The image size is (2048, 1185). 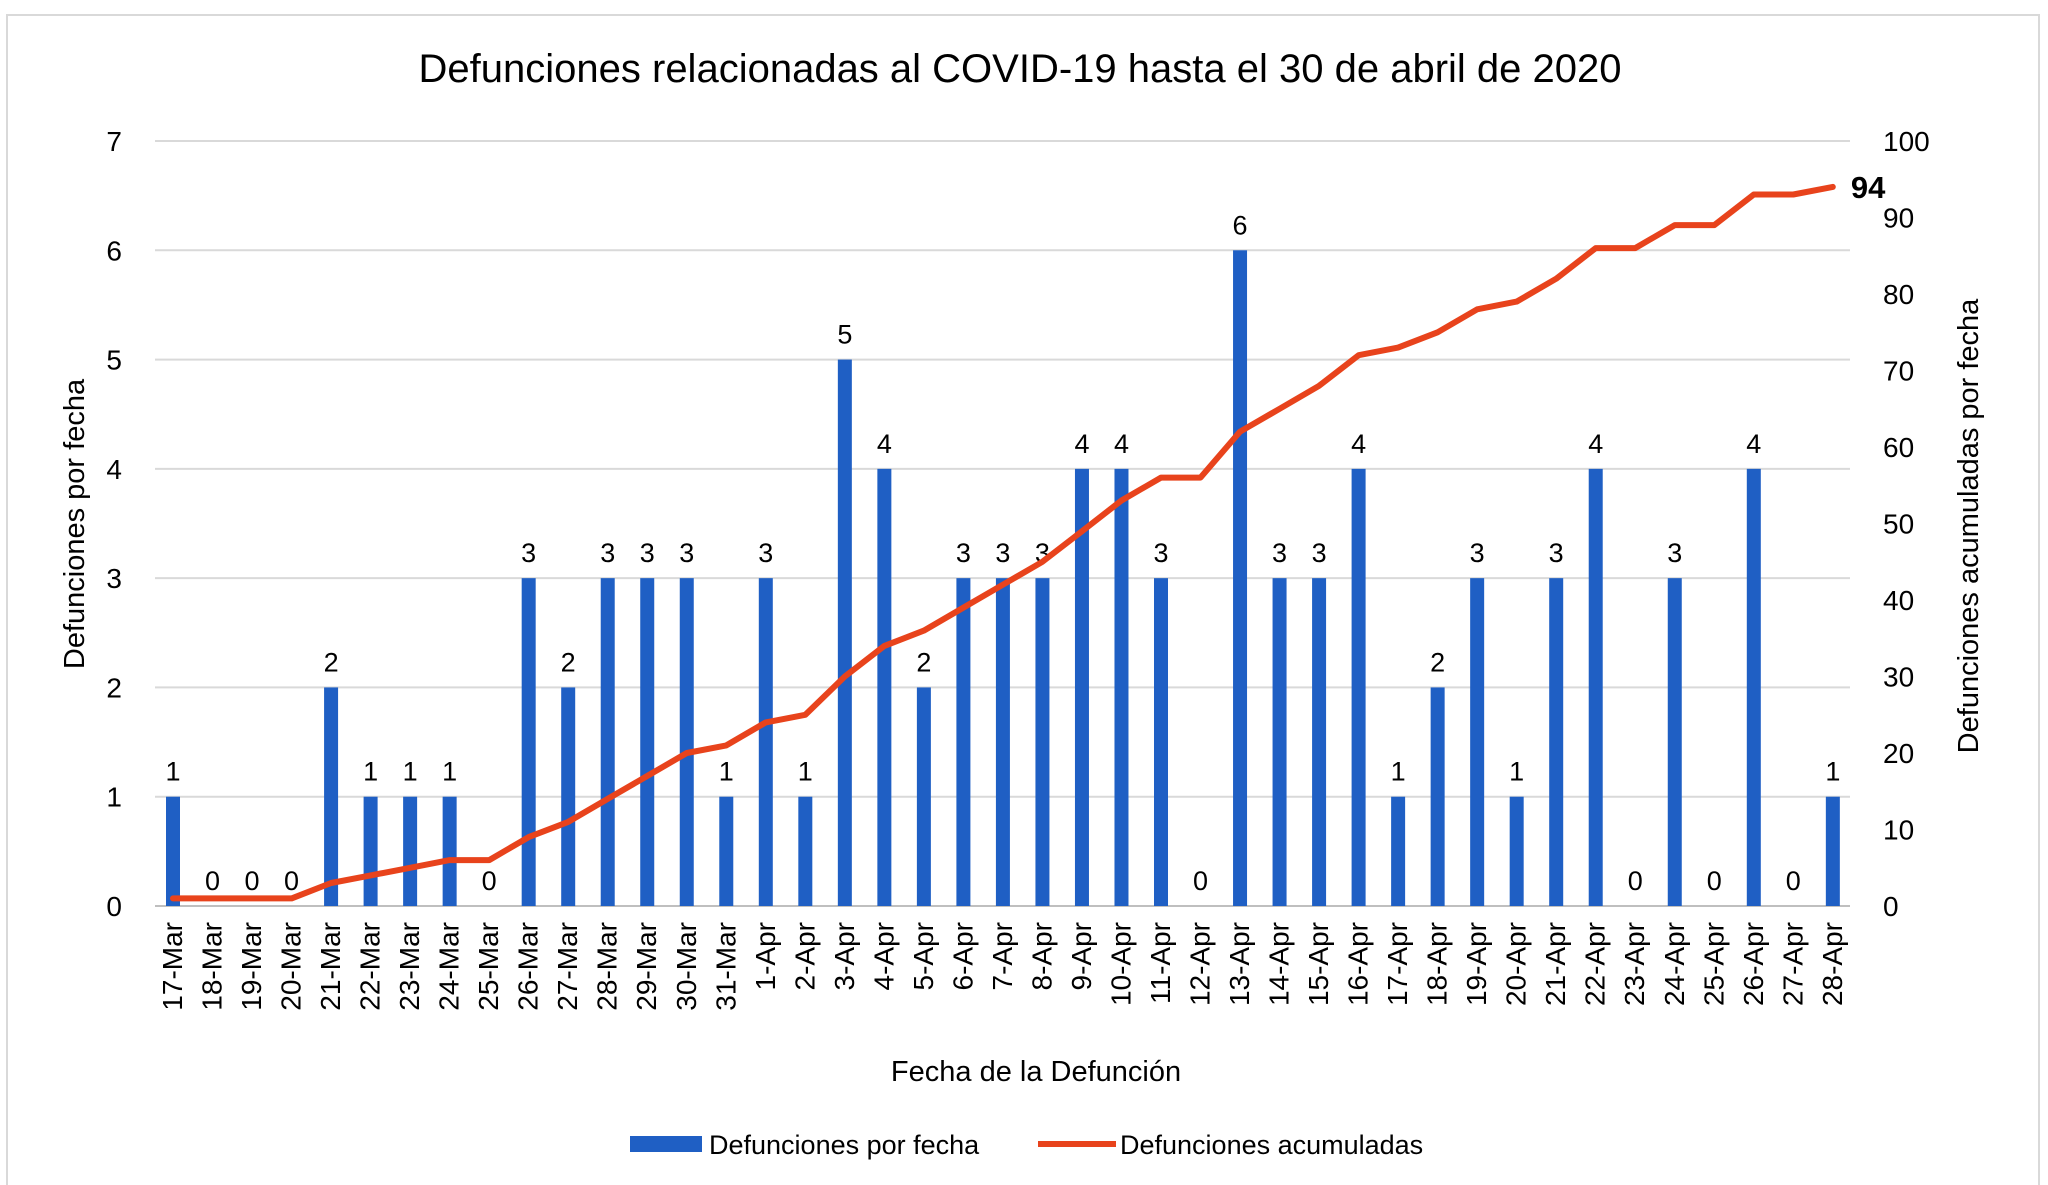 I want to click on x-tick-label: 16-Apr, so click(x=1358, y=964).